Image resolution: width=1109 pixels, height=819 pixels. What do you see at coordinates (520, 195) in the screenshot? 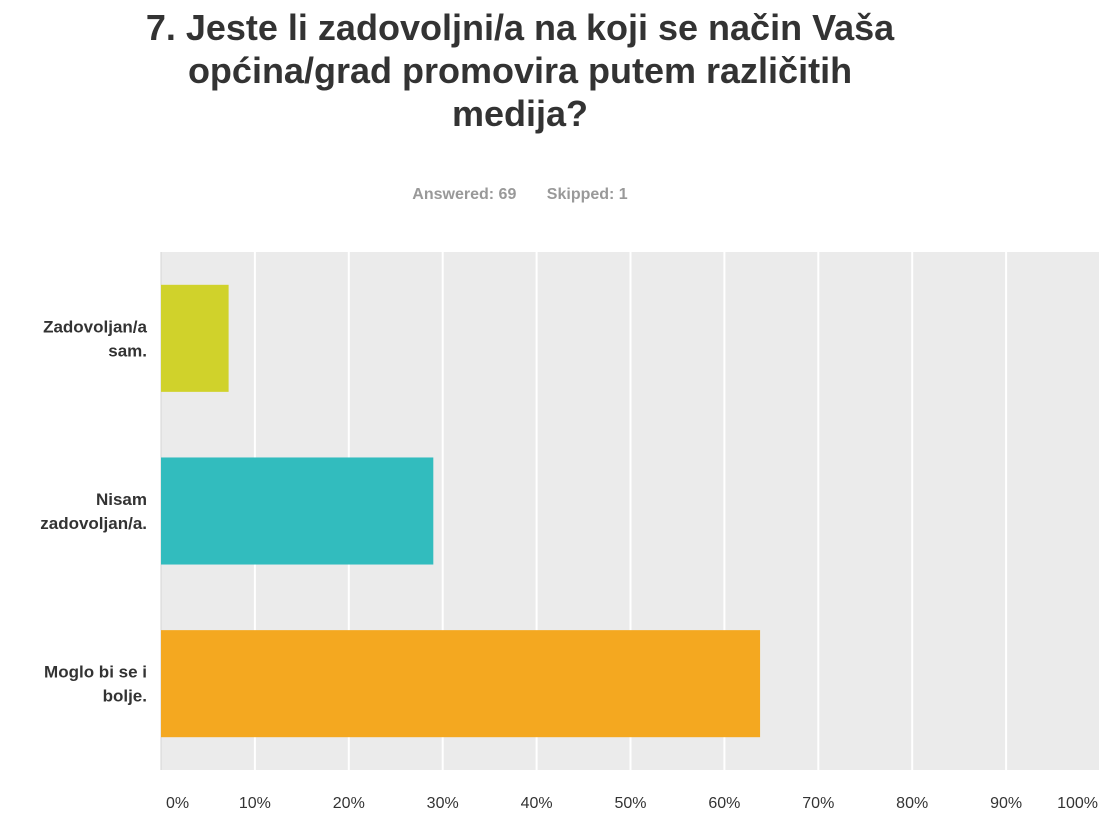
I see `response-stats: Answered: 69 Skipped: 1` at bounding box center [520, 195].